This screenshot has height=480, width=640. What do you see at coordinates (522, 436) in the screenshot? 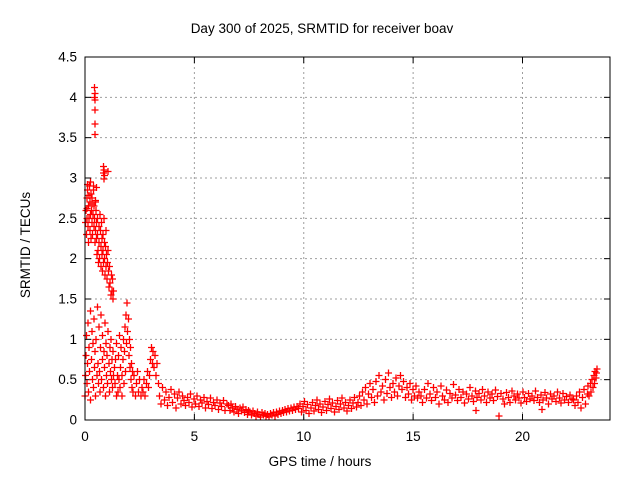
I see `x-tick-label: 20` at bounding box center [522, 436].